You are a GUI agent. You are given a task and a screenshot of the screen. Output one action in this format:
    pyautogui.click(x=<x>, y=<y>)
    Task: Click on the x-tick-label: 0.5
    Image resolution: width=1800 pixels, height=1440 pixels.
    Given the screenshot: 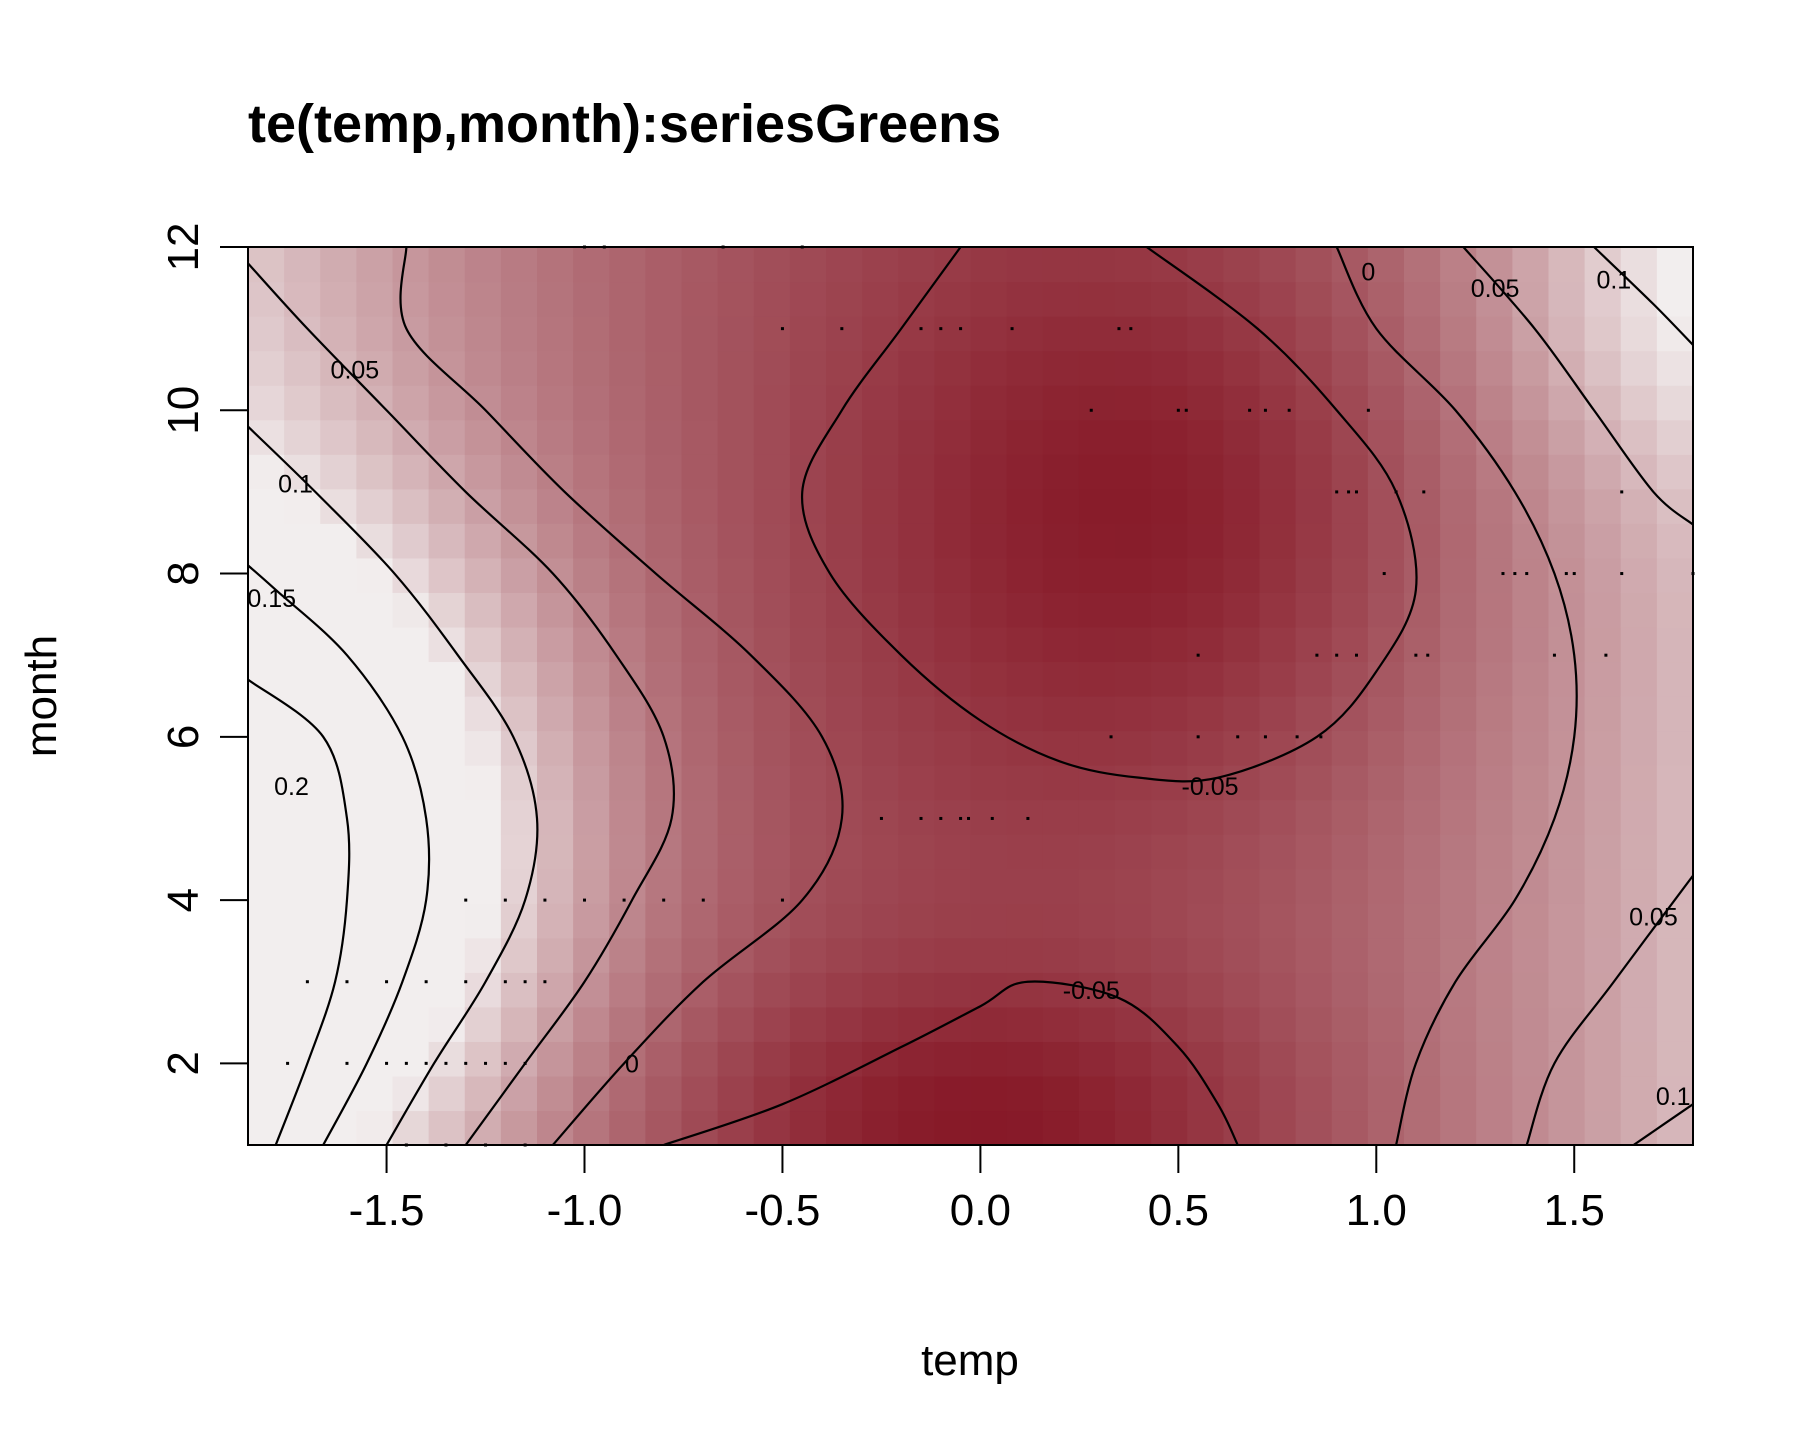 What is the action you would take?
    pyautogui.click(x=1178, y=1210)
    